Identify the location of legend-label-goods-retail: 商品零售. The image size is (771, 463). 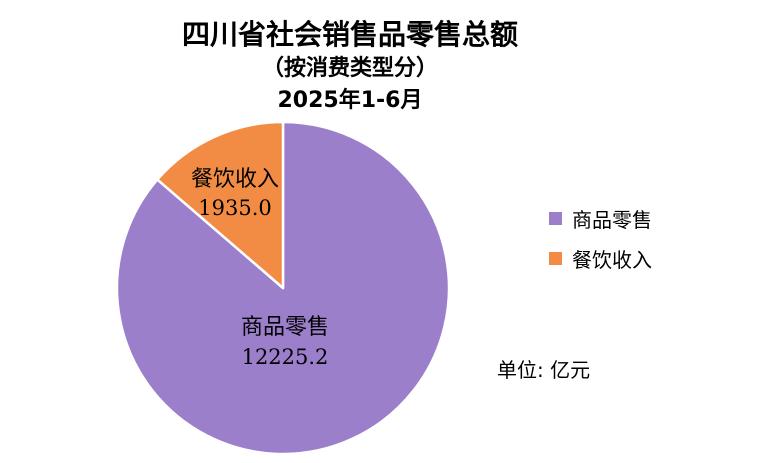
(612, 219).